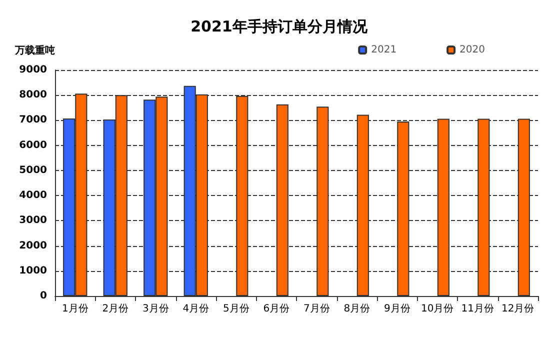 The width and height of the screenshot is (558, 344). What do you see at coordinates (33, 70) in the screenshot?
I see `y-tick-label: 9000` at bounding box center [33, 70].